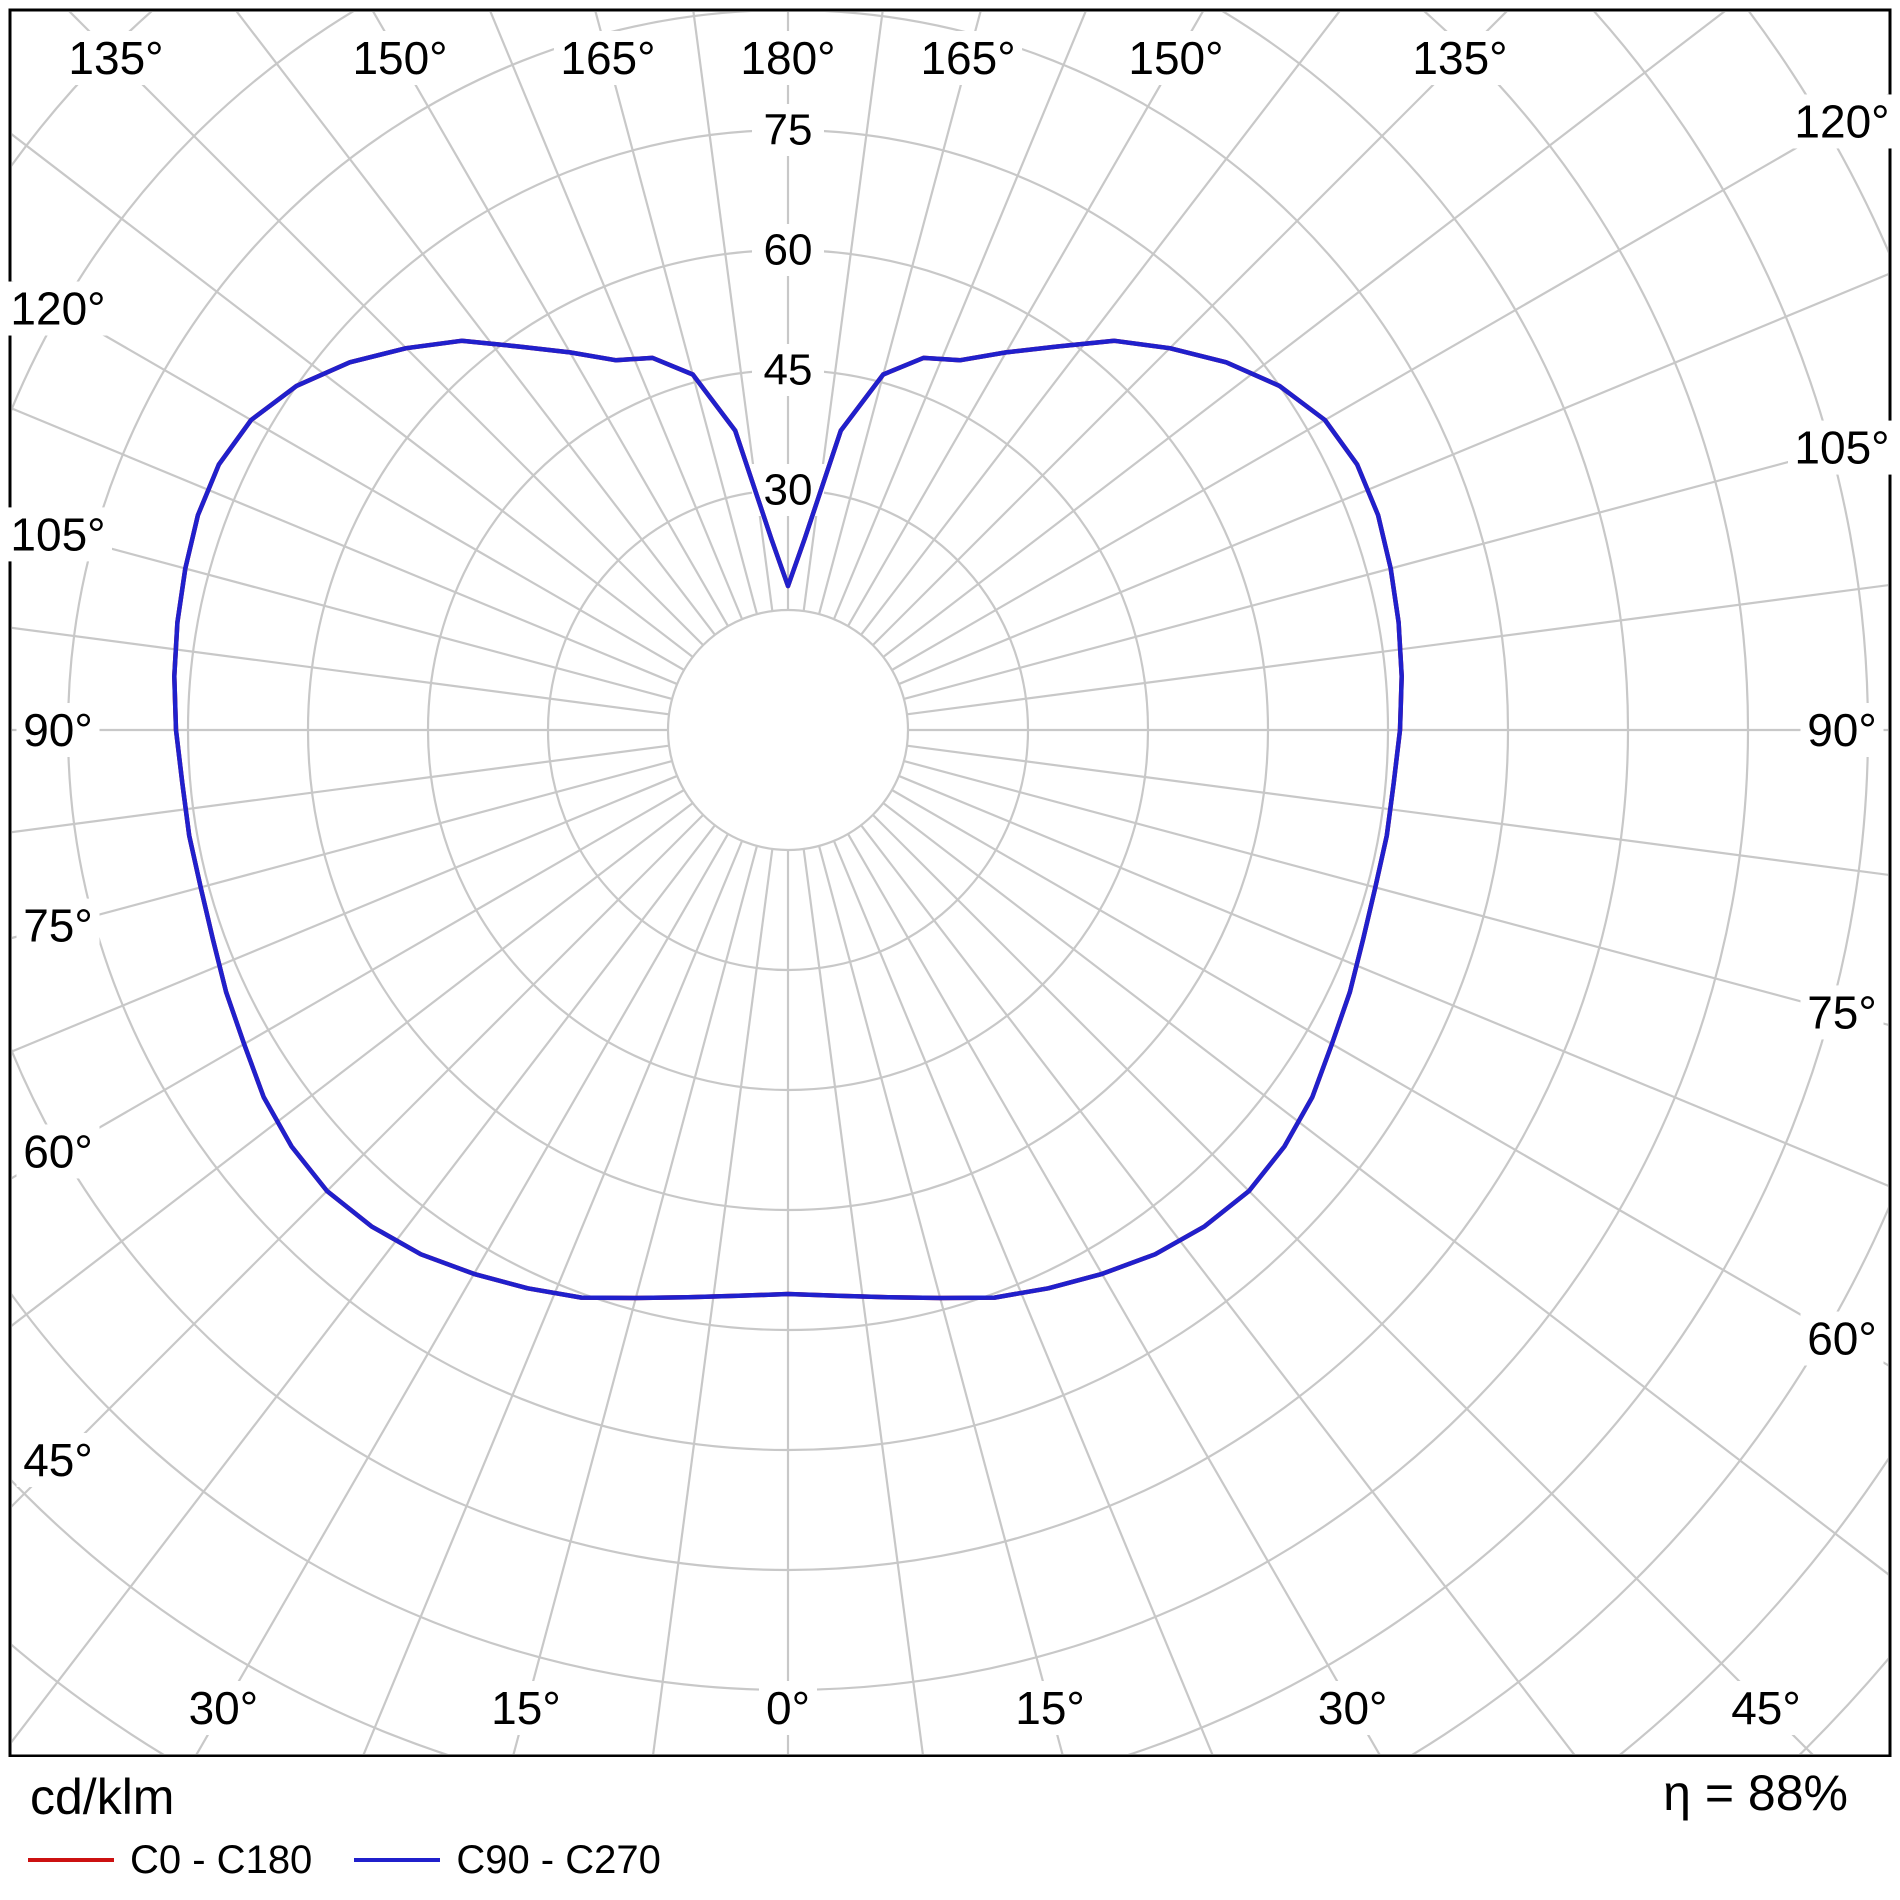 This screenshot has width=1900, height=1900. I want to click on radial-tick-label: 45, so click(788, 370).